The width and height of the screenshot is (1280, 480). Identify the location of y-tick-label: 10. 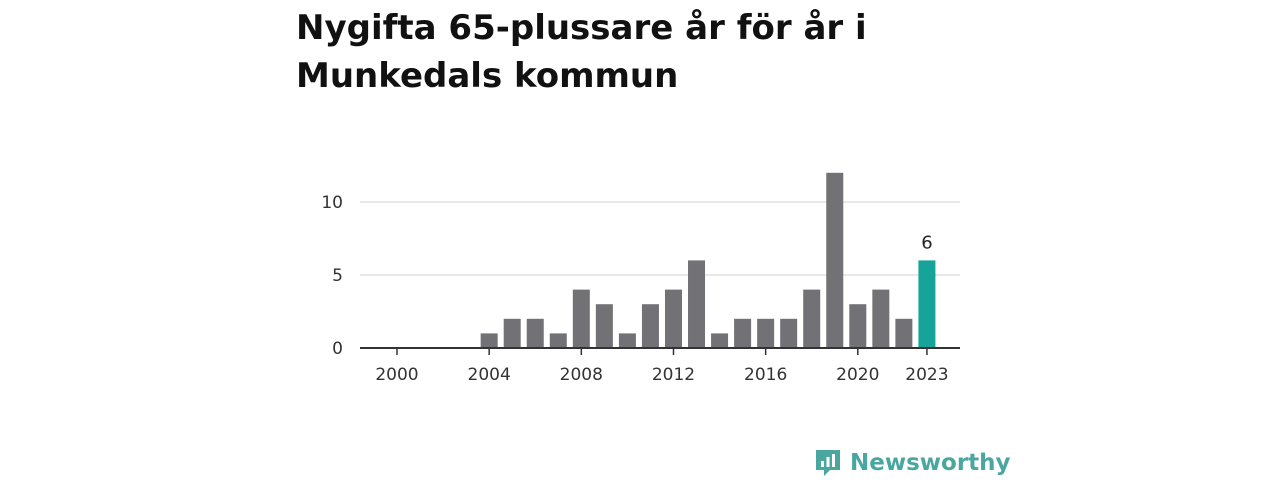
(332, 203).